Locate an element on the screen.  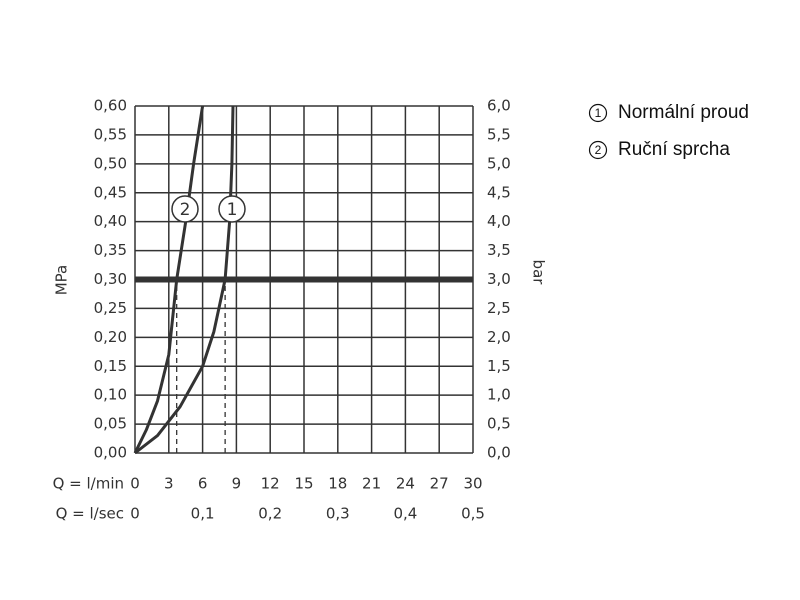
y2-tick-label: 3,5 is located at coordinates (499, 250).